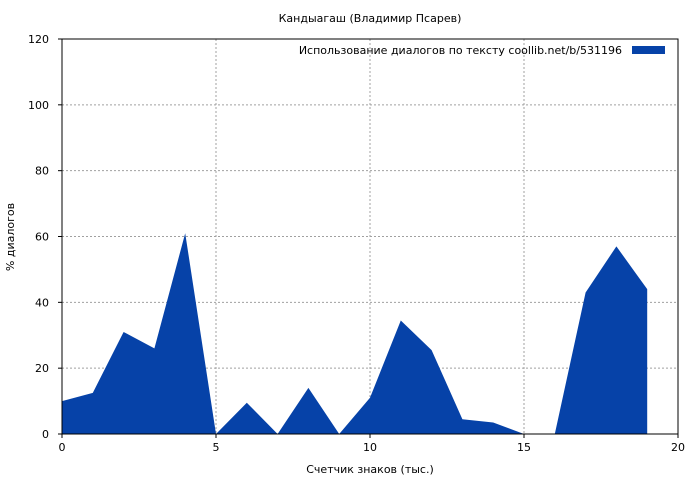 This screenshot has width=700, height=480. What do you see at coordinates (678, 447) in the screenshot?
I see `x-tick-label: 20` at bounding box center [678, 447].